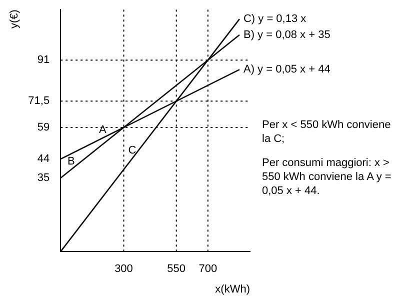  What do you see at coordinates (14, 19) in the screenshot?
I see `y-axis-title: y(€)` at bounding box center [14, 19].